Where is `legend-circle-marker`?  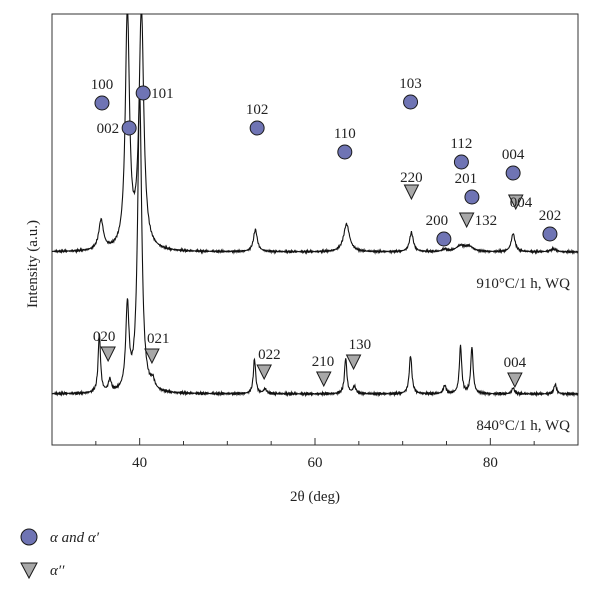
legend-circle-marker is located at coordinates (29, 537).